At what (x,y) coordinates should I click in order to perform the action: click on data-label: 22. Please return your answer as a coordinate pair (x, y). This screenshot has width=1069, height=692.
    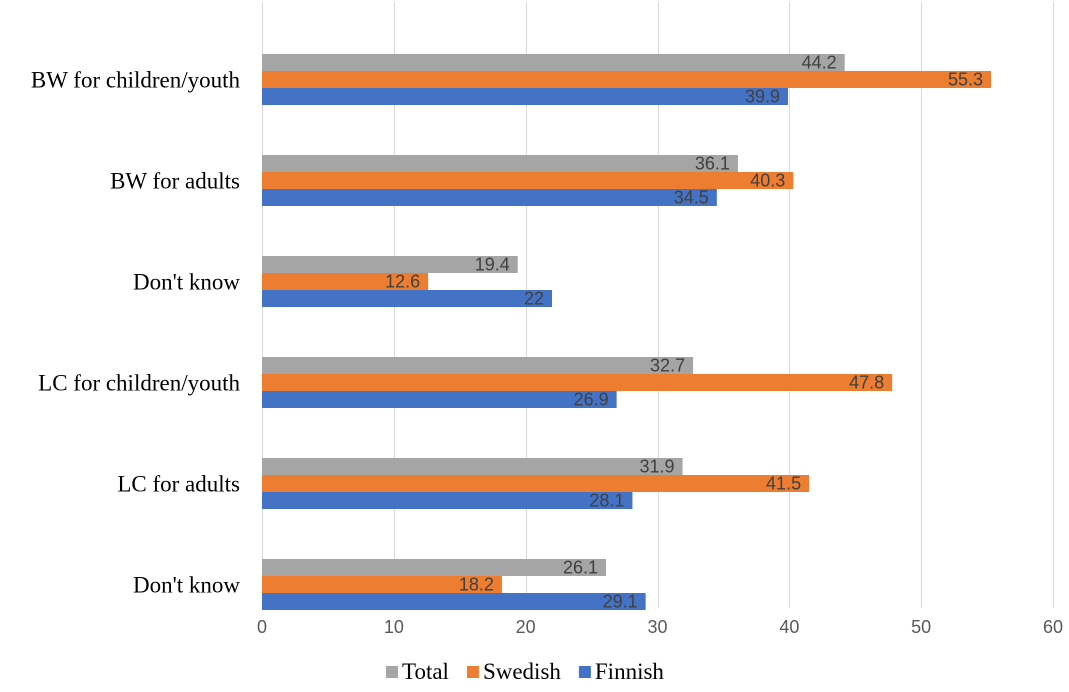
    Looking at the image, I should click on (534, 299).